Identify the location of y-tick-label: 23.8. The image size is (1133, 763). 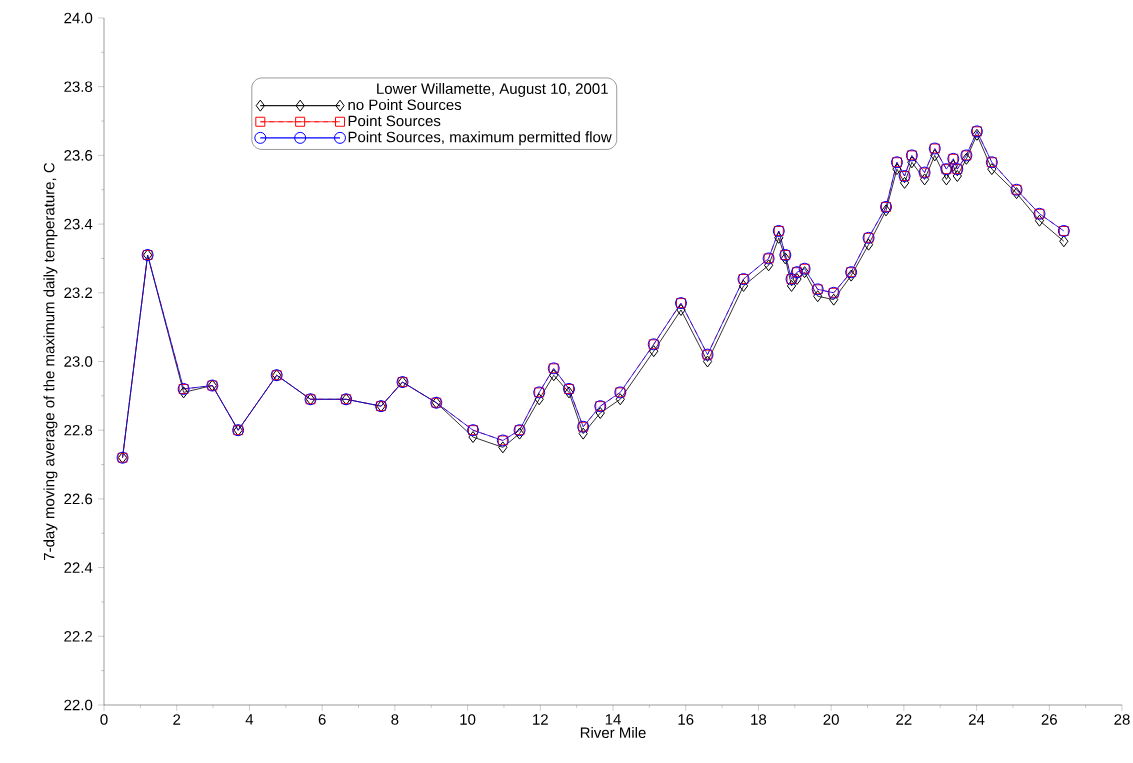
(78, 86).